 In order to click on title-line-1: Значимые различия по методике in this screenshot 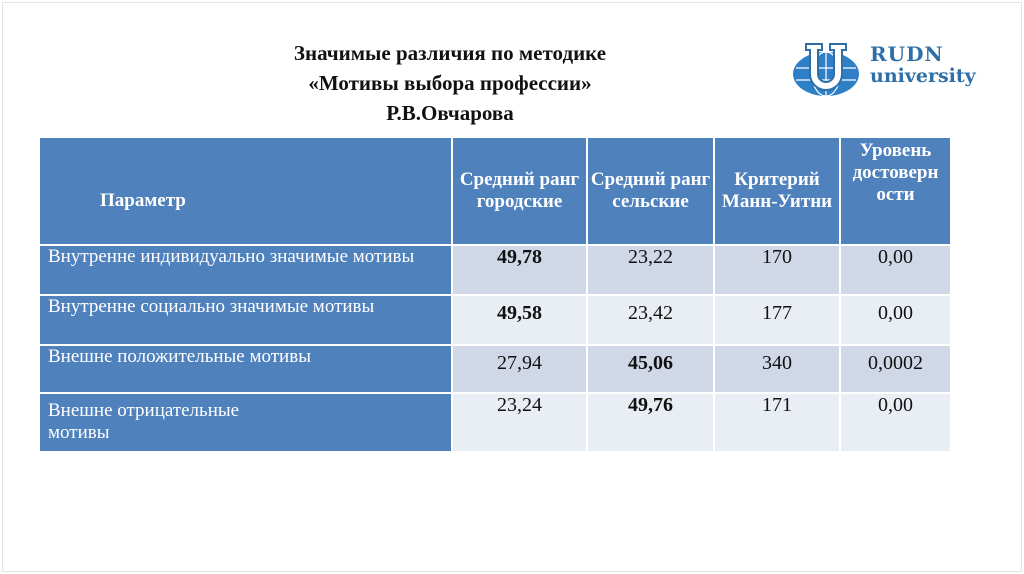, I will do `click(450, 53)`.